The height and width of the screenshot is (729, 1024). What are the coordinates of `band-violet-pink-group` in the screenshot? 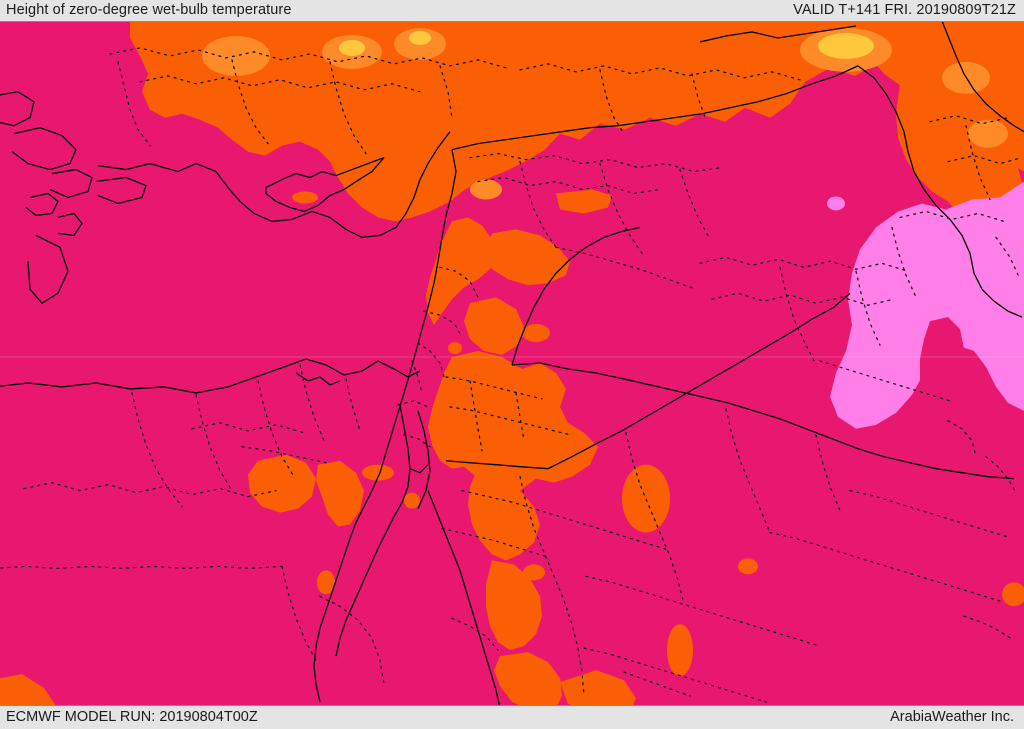 It's located at (925, 305).